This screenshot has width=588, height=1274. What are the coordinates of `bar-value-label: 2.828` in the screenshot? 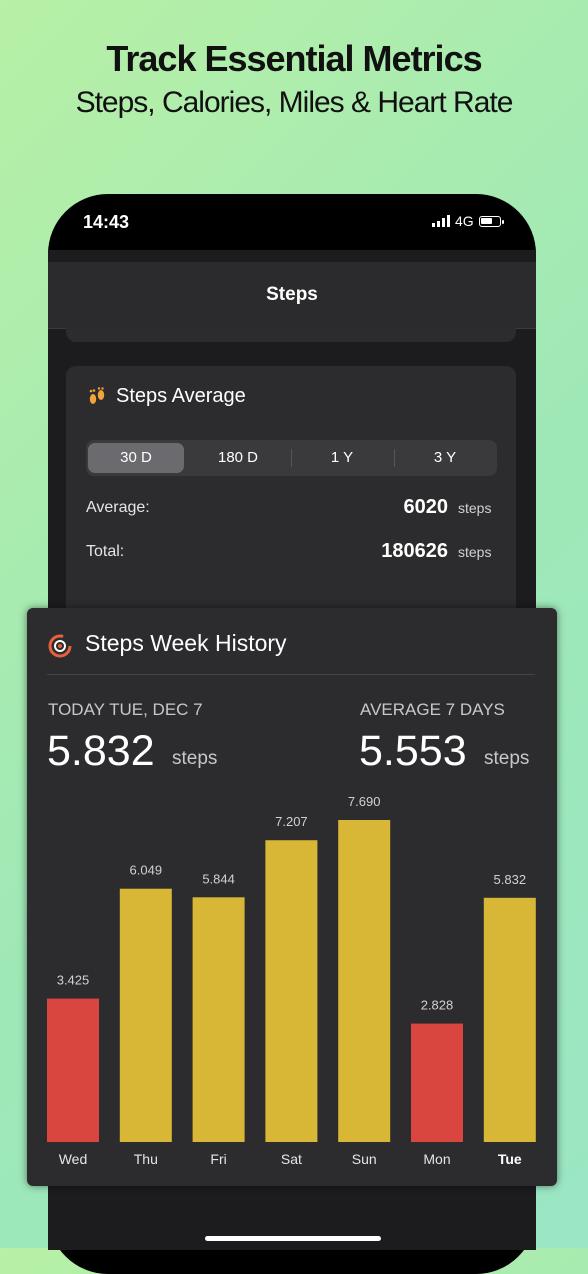 It's located at (437, 1005).